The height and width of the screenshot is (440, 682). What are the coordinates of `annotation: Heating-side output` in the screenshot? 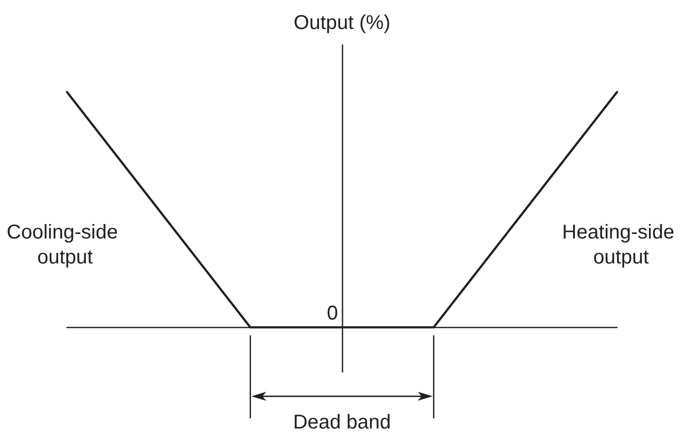 It's located at (621, 244).